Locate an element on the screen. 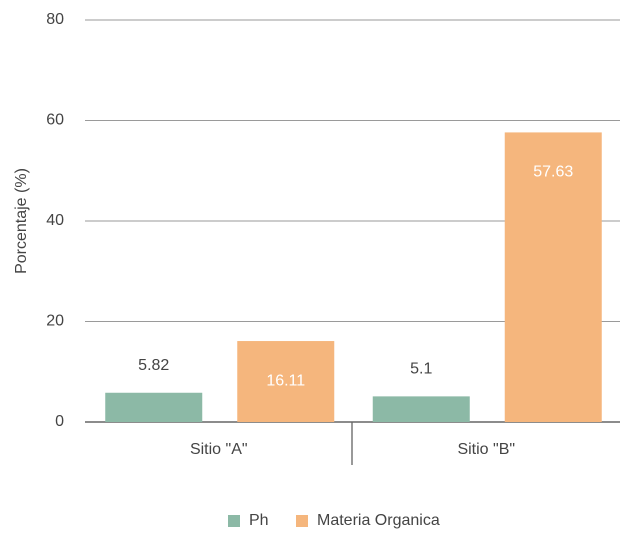 The image size is (621, 533). legend-label: Materia Organica is located at coordinates (378, 520).